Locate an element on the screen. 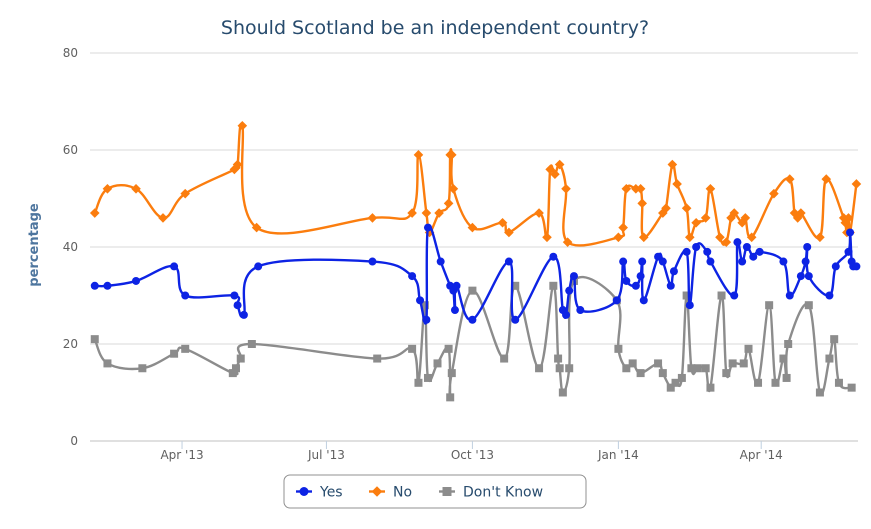 Image resolution: width=871 pixels, height=529 pixels. legend-label-yes: Yes is located at coordinates (331, 493).